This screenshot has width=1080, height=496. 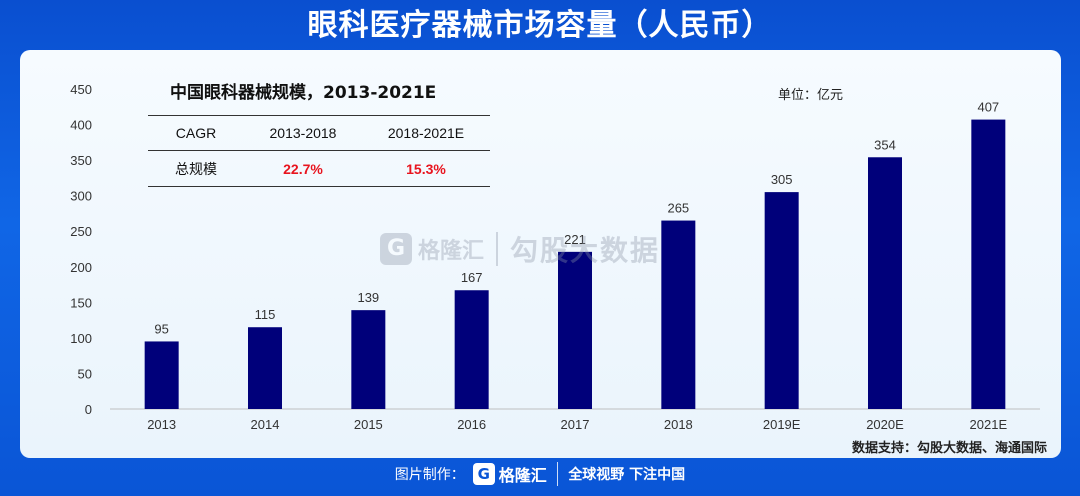 I want to click on y-tick-label: 400, so click(x=81, y=125).